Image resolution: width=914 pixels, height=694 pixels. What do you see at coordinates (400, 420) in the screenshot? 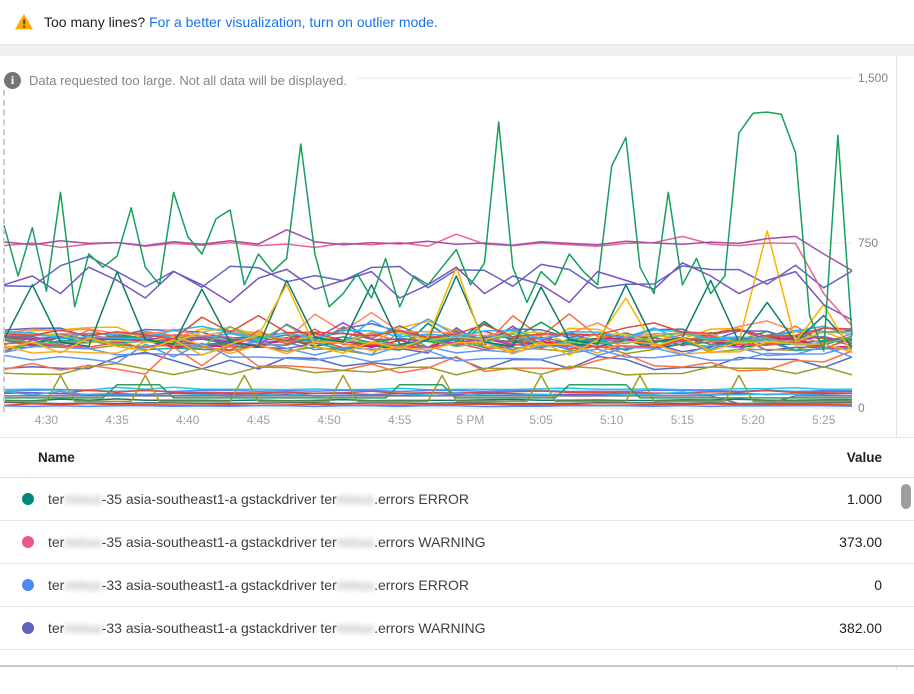
I see `x-tick-label: 4:55` at bounding box center [400, 420].